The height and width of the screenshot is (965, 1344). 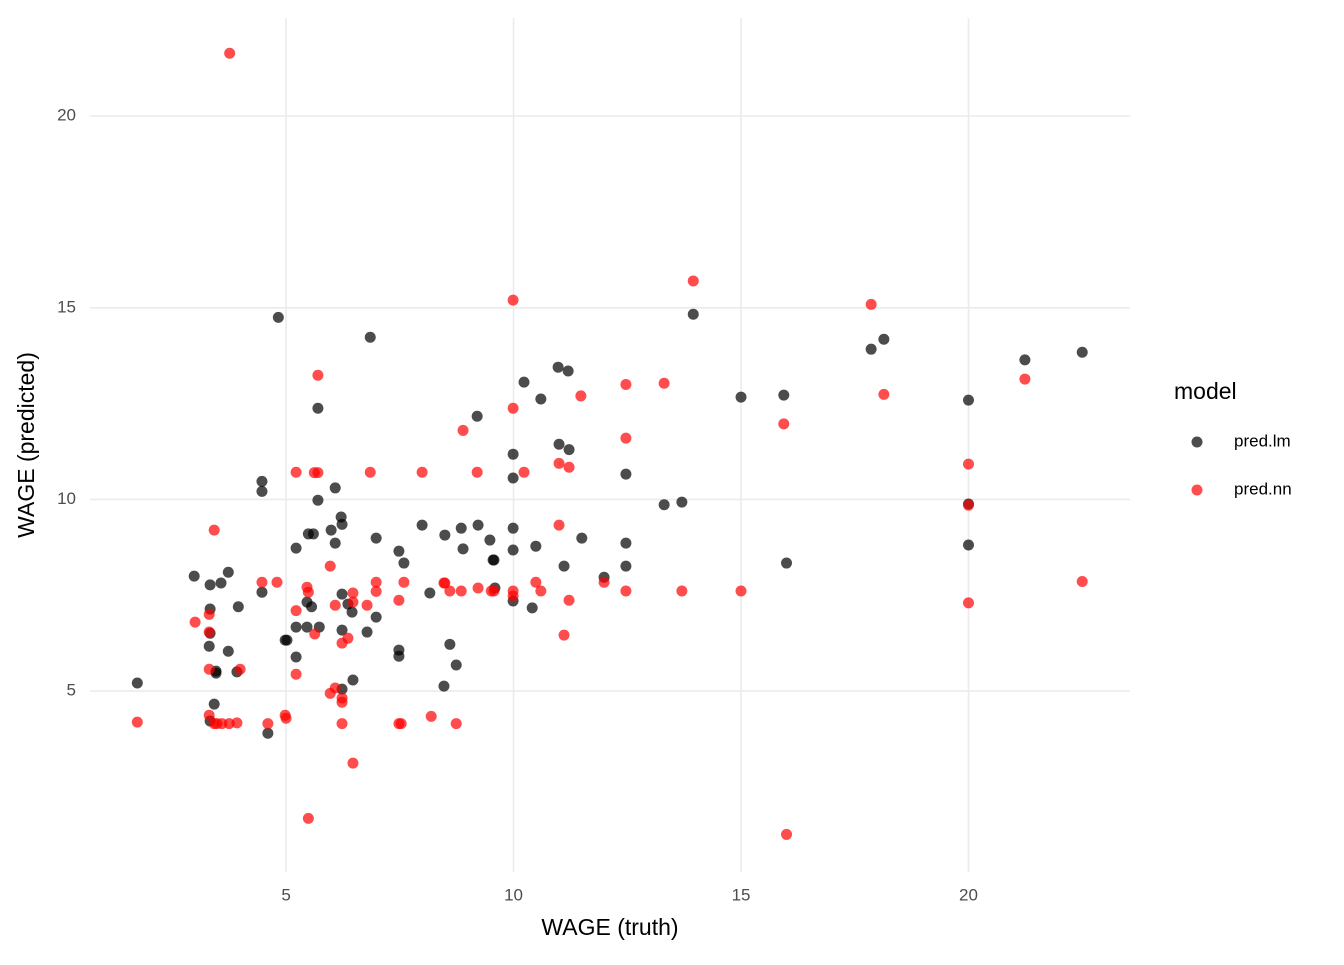 I want to click on legend-marker, so click(x=1197, y=490).